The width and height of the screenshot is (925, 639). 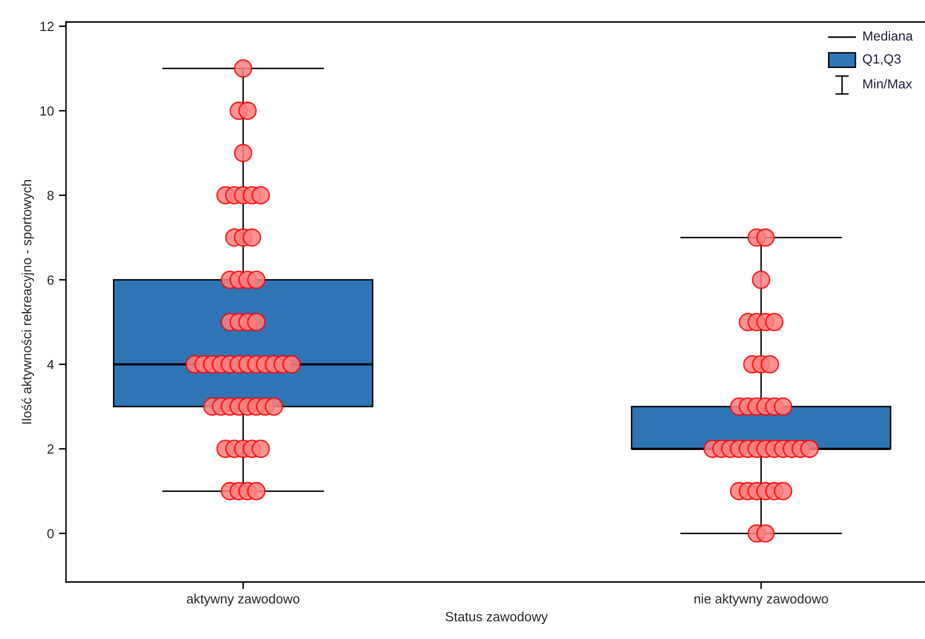 What do you see at coordinates (50, 533) in the screenshot?
I see `y-tick-label: 0` at bounding box center [50, 533].